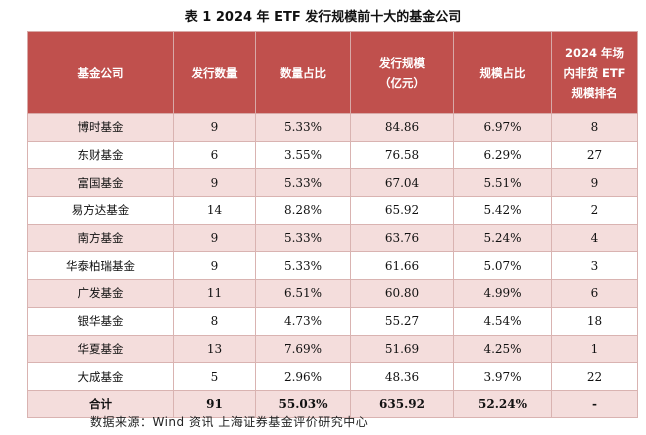  Describe the element at coordinates (214, 376) in the screenshot. I see `cell-count: 5` at that location.